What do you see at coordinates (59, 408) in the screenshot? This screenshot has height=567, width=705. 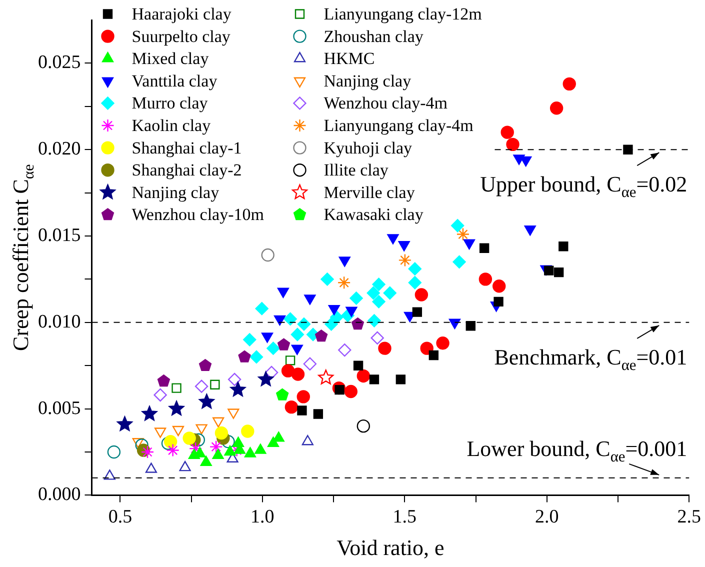 I see `y-tick-label: 0.005` at bounding box center [59, 408].